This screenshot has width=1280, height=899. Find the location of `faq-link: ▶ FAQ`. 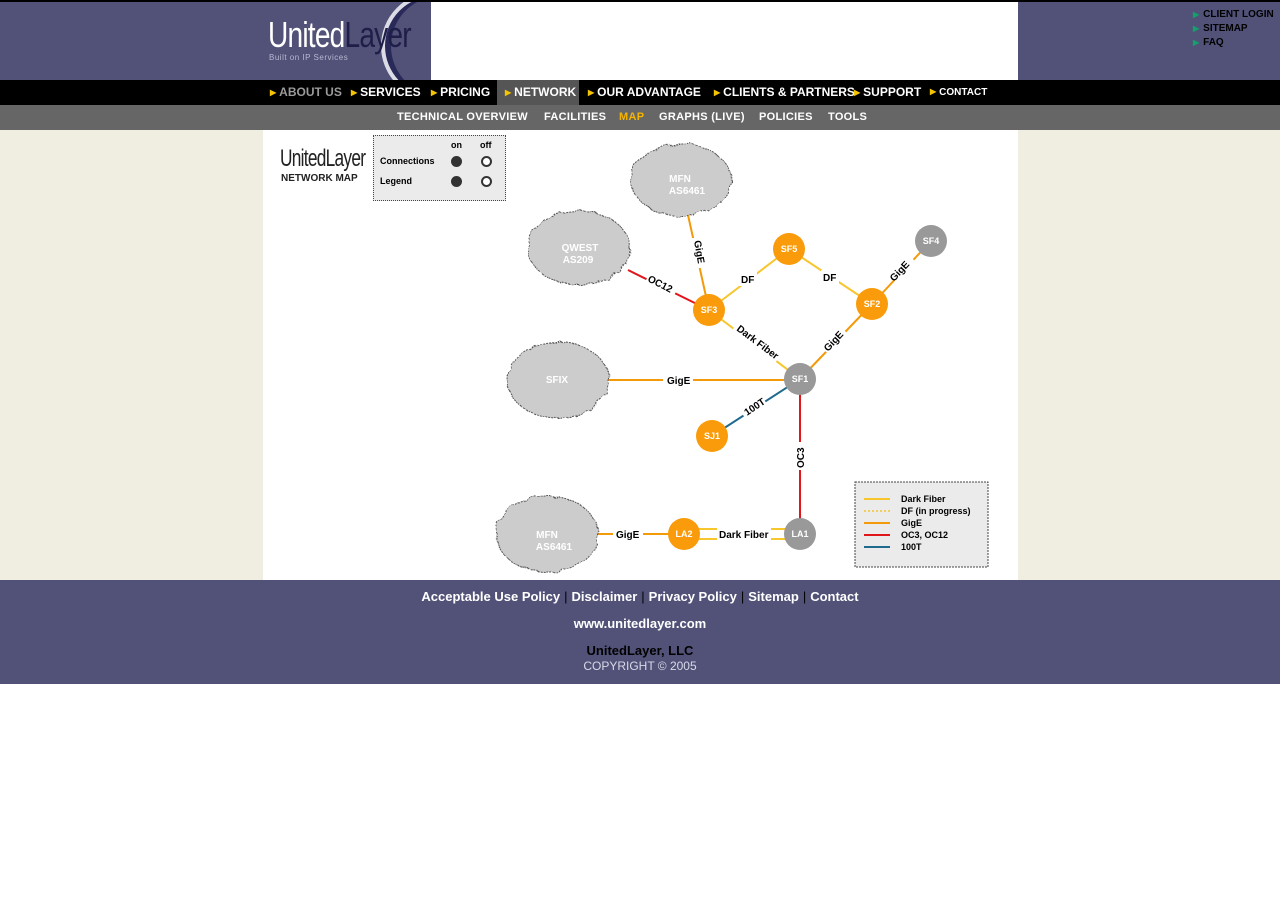

faq-link: ▶ FAQ is located at coordinates (1233, 43).